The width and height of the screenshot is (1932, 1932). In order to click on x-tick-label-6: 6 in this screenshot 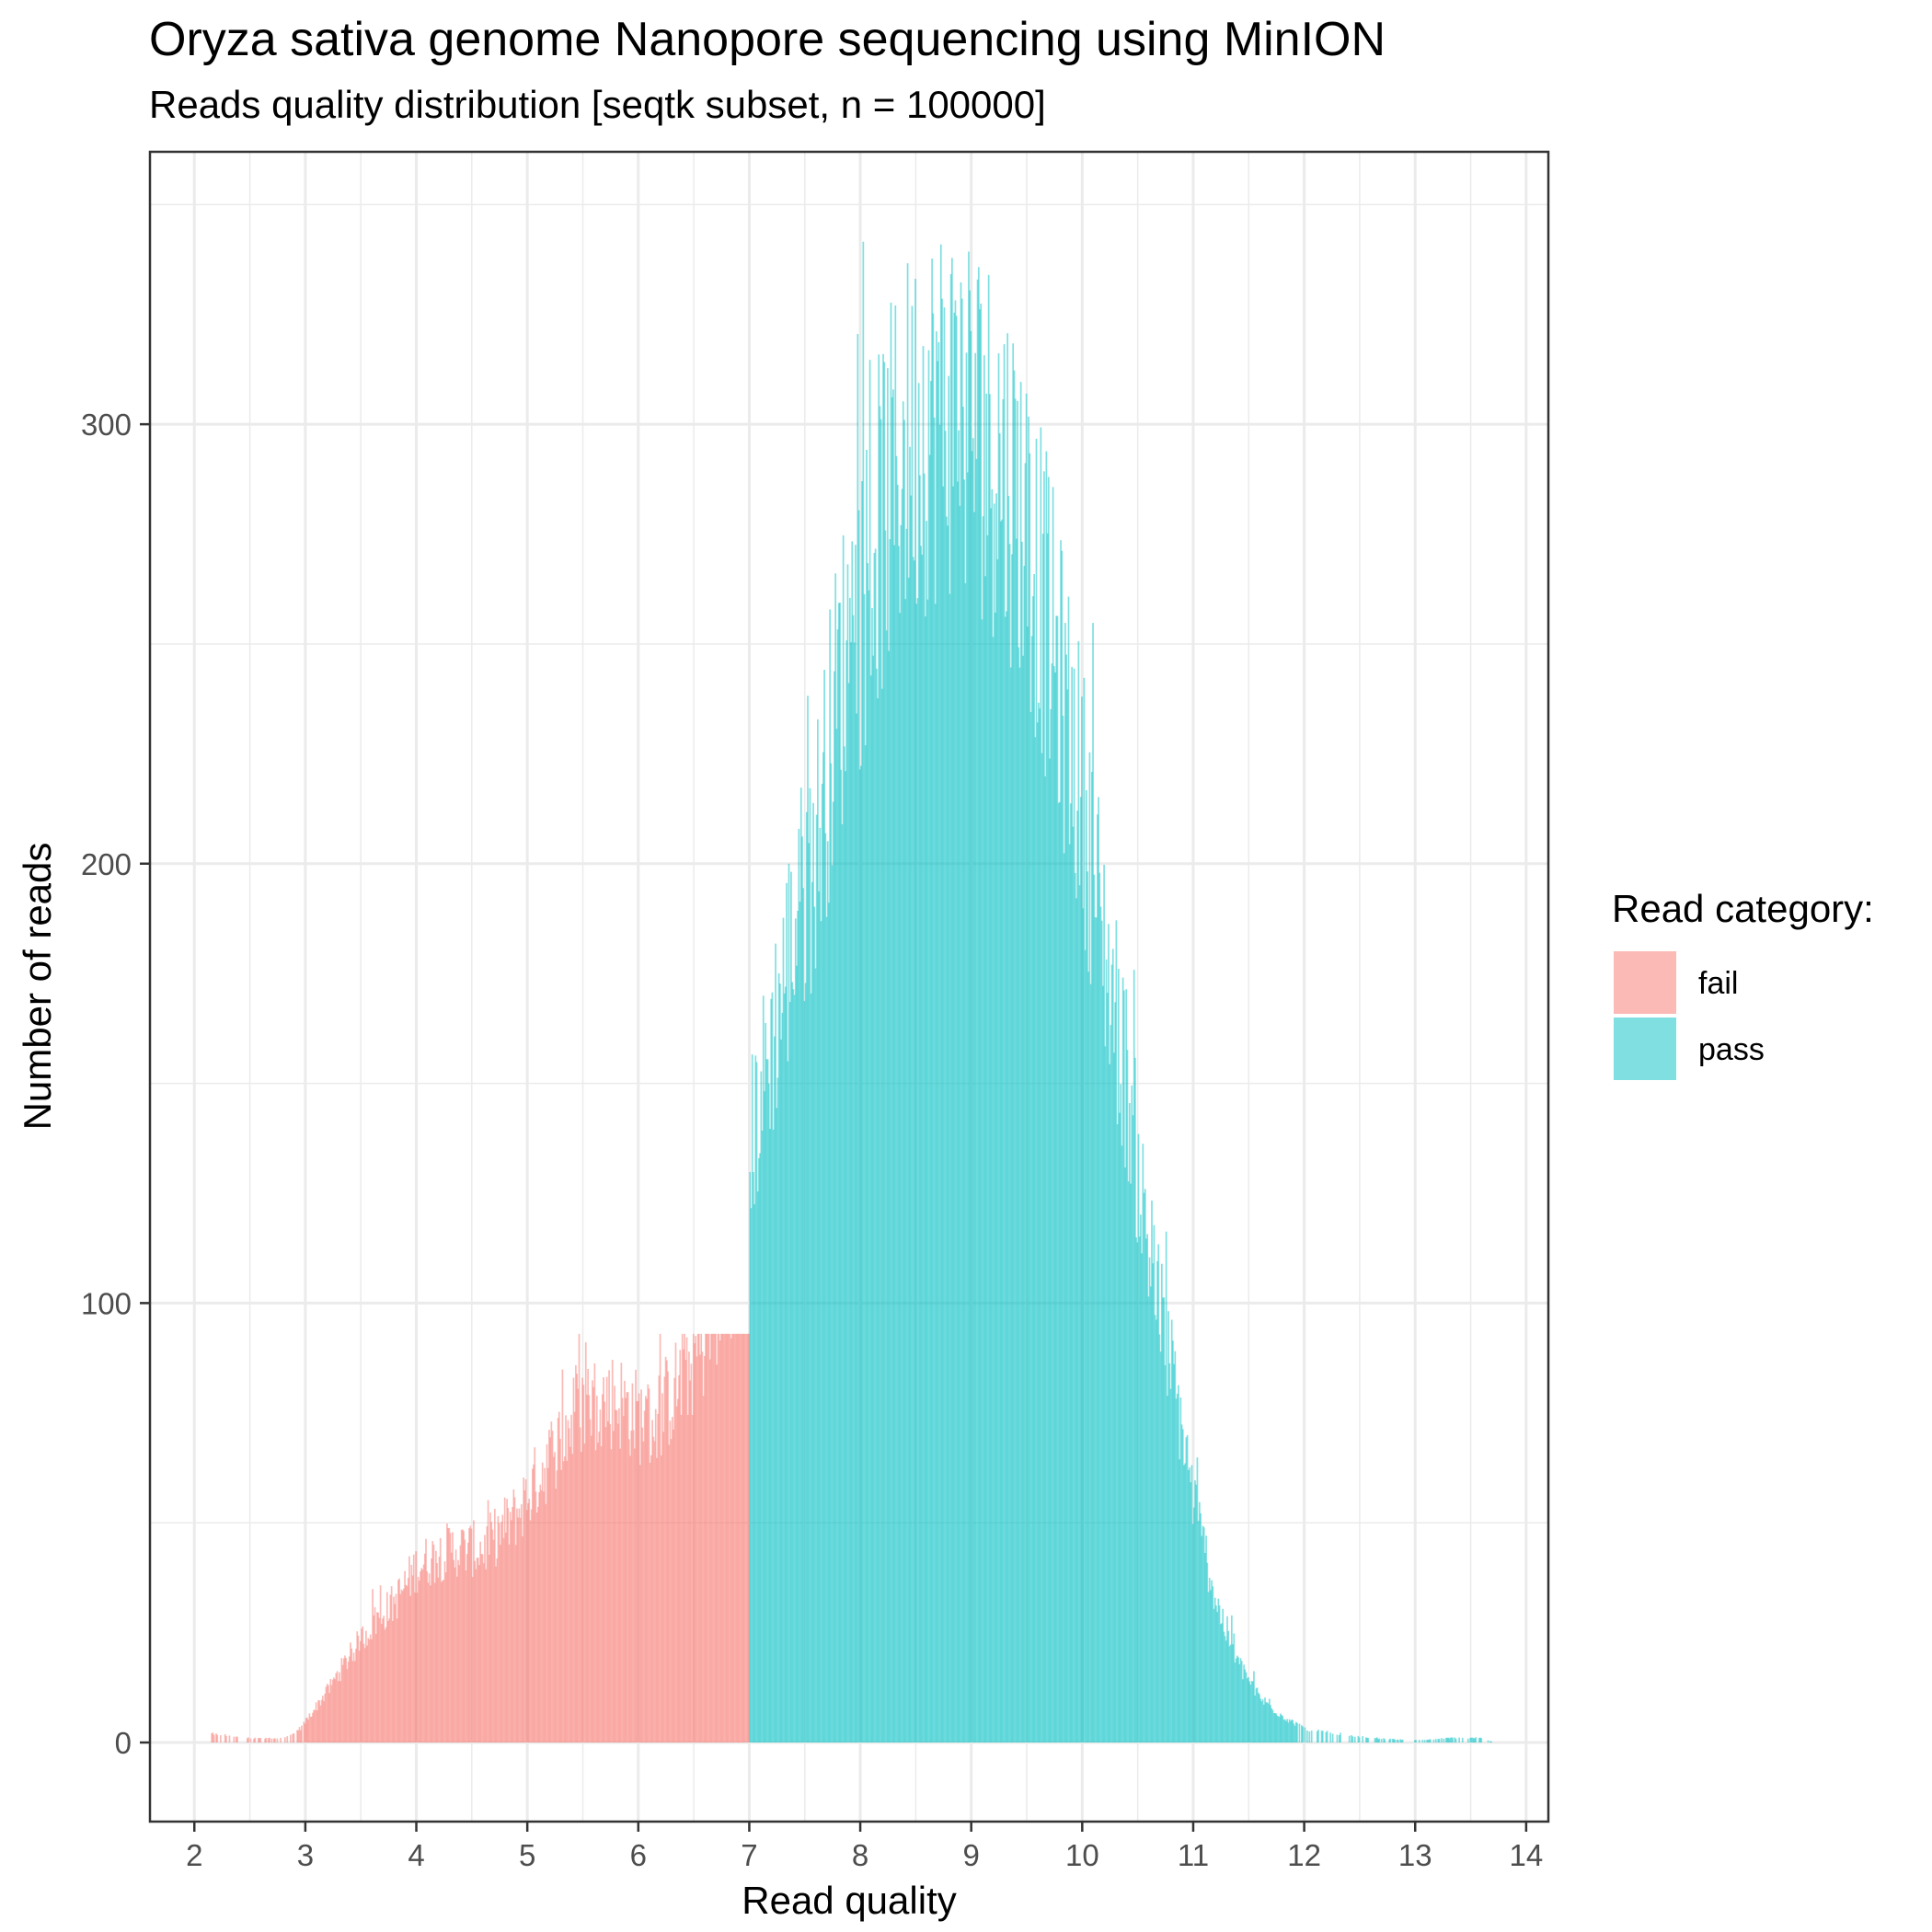, I will do `click(638, 1855)`.